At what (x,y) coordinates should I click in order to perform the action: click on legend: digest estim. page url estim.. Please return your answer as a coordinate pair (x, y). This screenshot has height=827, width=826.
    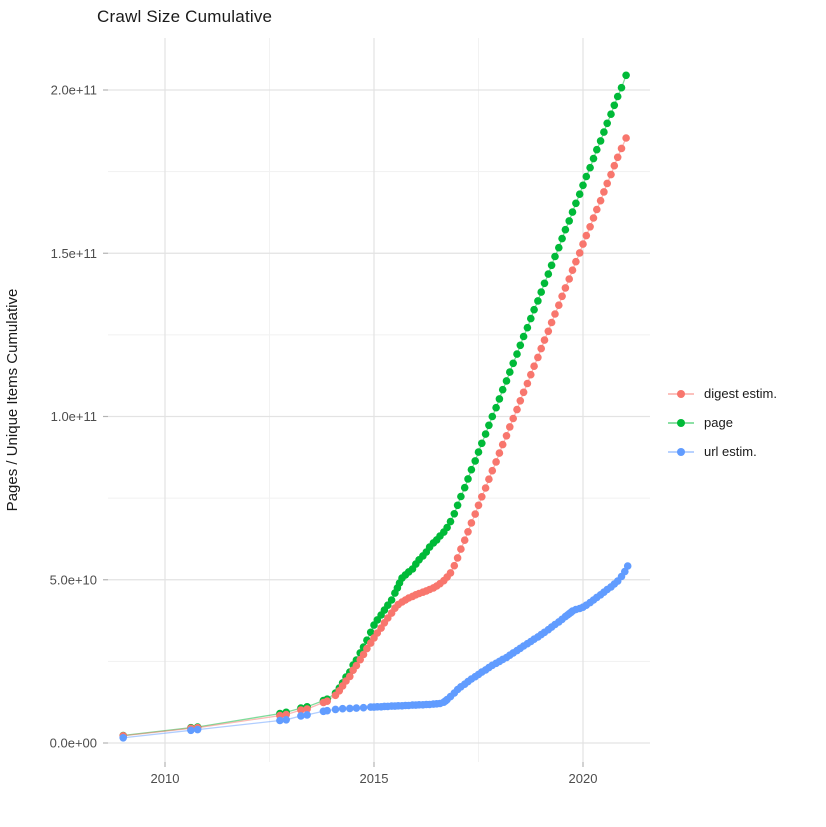
    Looking at the image, I should click on (722, 422).